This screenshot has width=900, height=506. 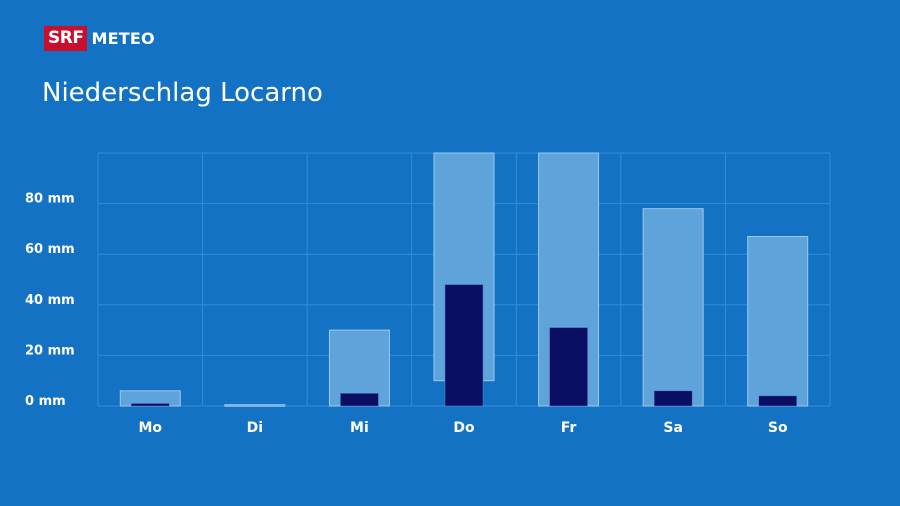 I want to click on range-bar-sa, so click(x=673, y=307).